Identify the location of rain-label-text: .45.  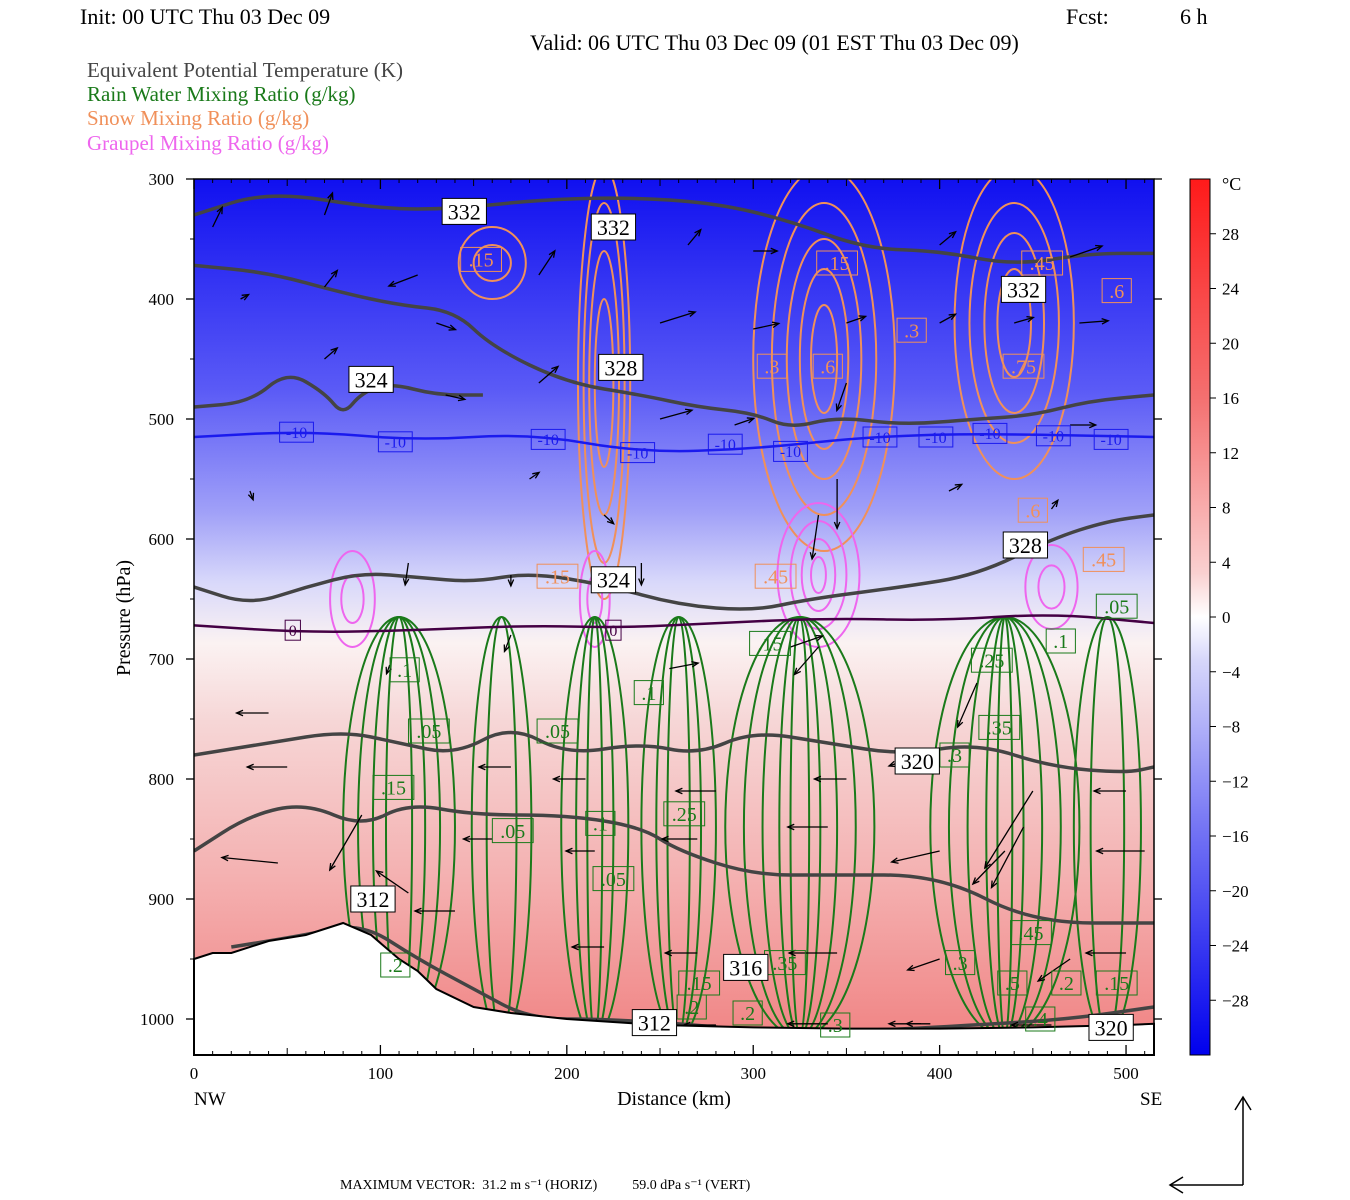
(1030, 934).